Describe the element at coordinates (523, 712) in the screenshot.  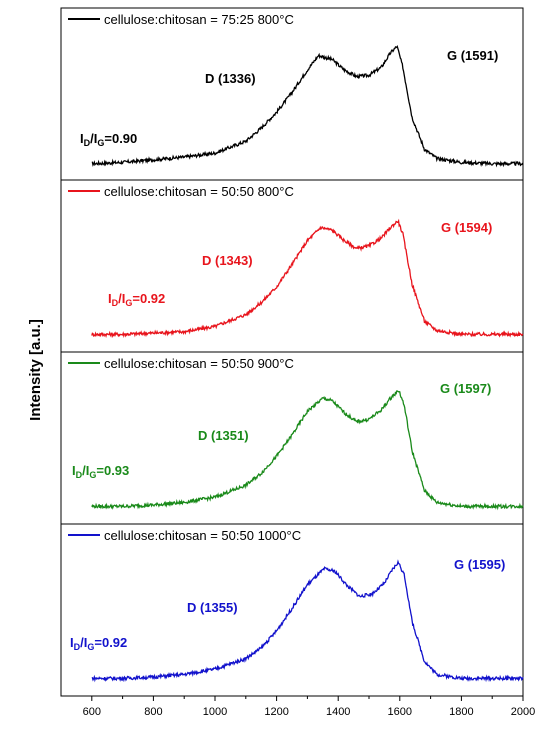
I see `x-tick-label: 2000` at that location.